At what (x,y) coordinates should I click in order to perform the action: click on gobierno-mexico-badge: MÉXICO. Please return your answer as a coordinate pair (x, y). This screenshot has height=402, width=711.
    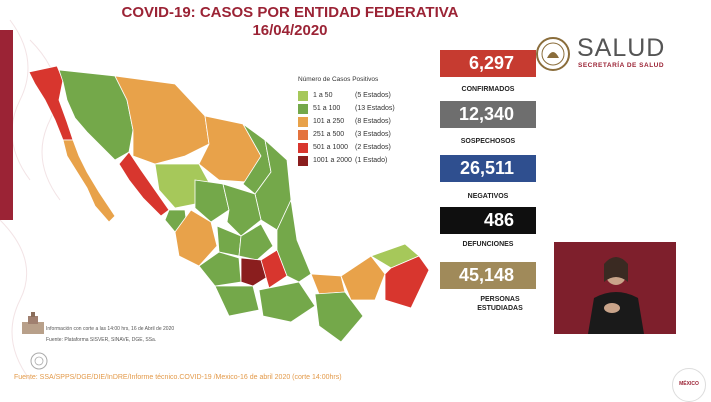
    Looking at the image, I should click on (689, 385).